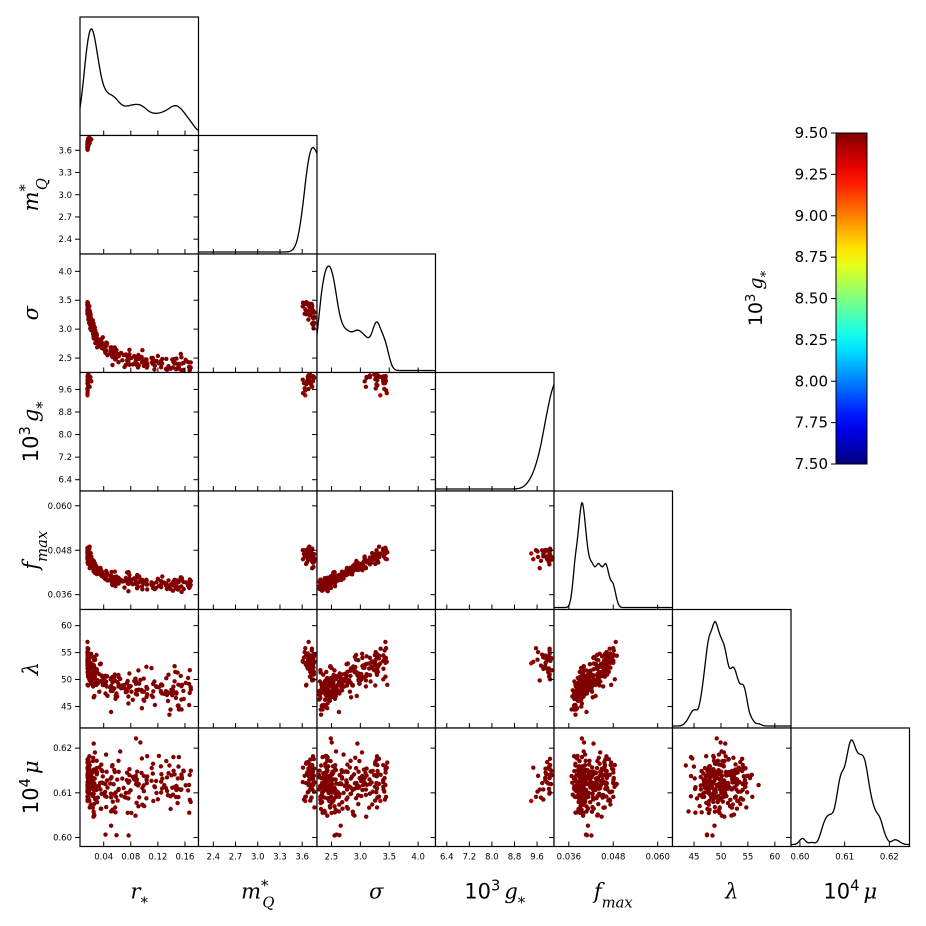 The height and width of the screenshot is (926, 926). I want to click on panel-frame, so click(257, 787).